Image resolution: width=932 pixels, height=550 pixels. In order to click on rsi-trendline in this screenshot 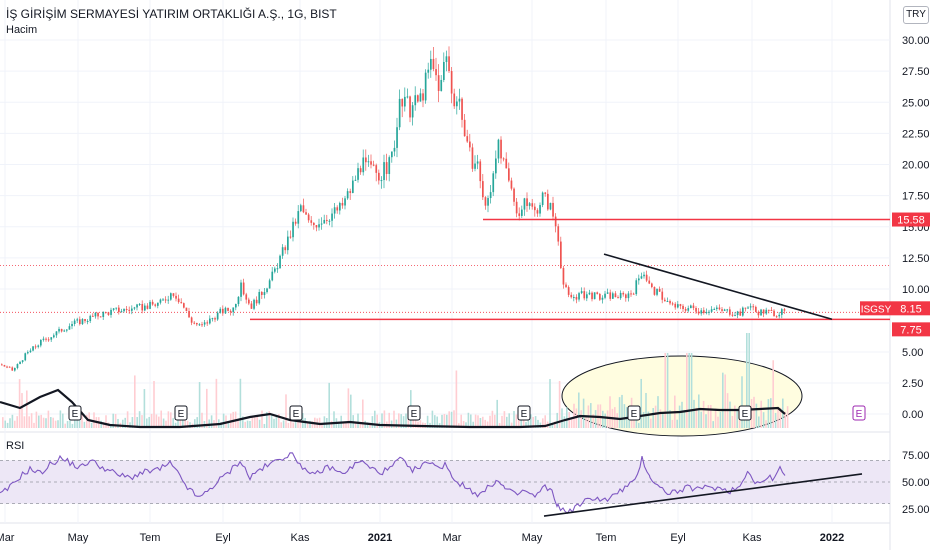, I will do `click(703, 495)`.